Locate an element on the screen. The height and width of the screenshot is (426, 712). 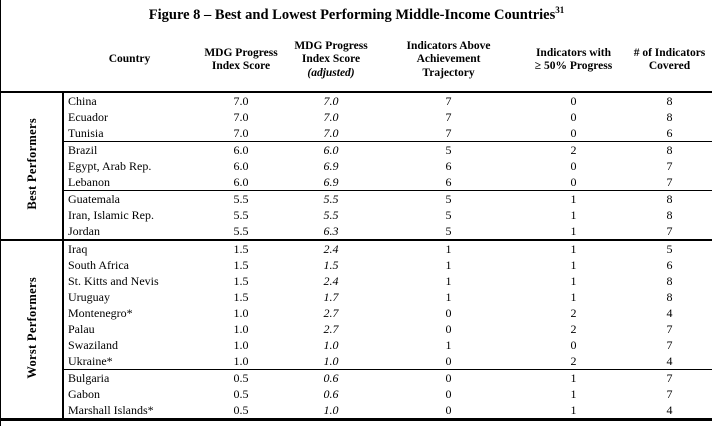
col-header-indicators-fifty-line1: Indicators with is located at coordinates (573, 52).